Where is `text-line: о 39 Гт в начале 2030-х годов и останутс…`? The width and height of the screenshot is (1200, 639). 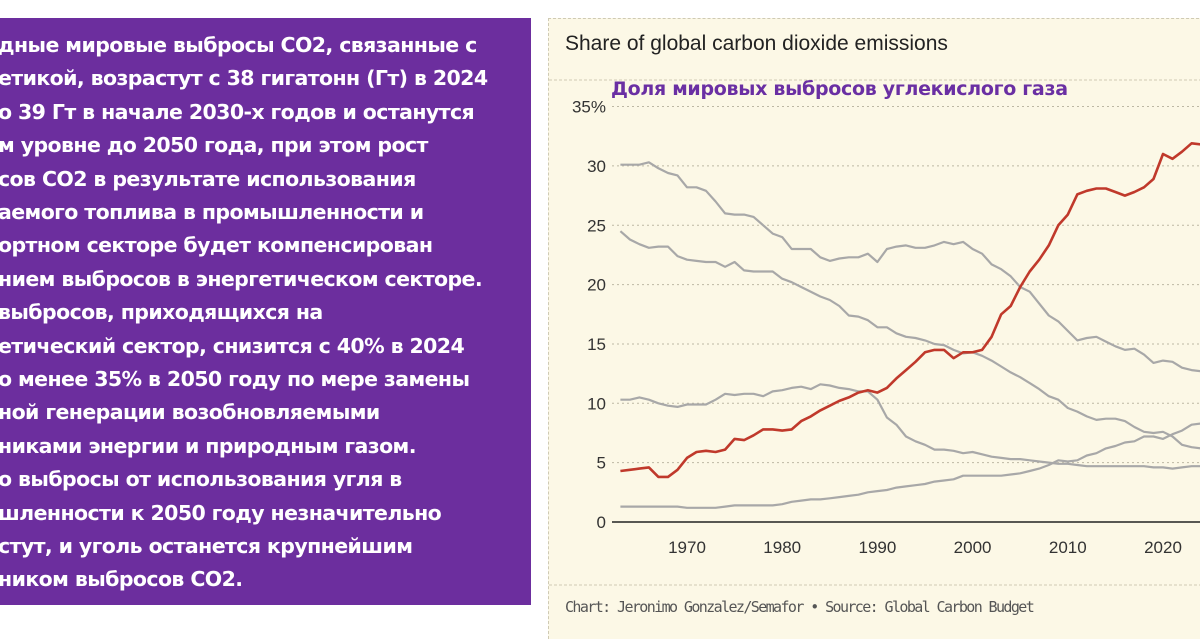
text-line: о 39 Гт в начале 2030-х годов и останутс… is located at coordinates (237, 111).